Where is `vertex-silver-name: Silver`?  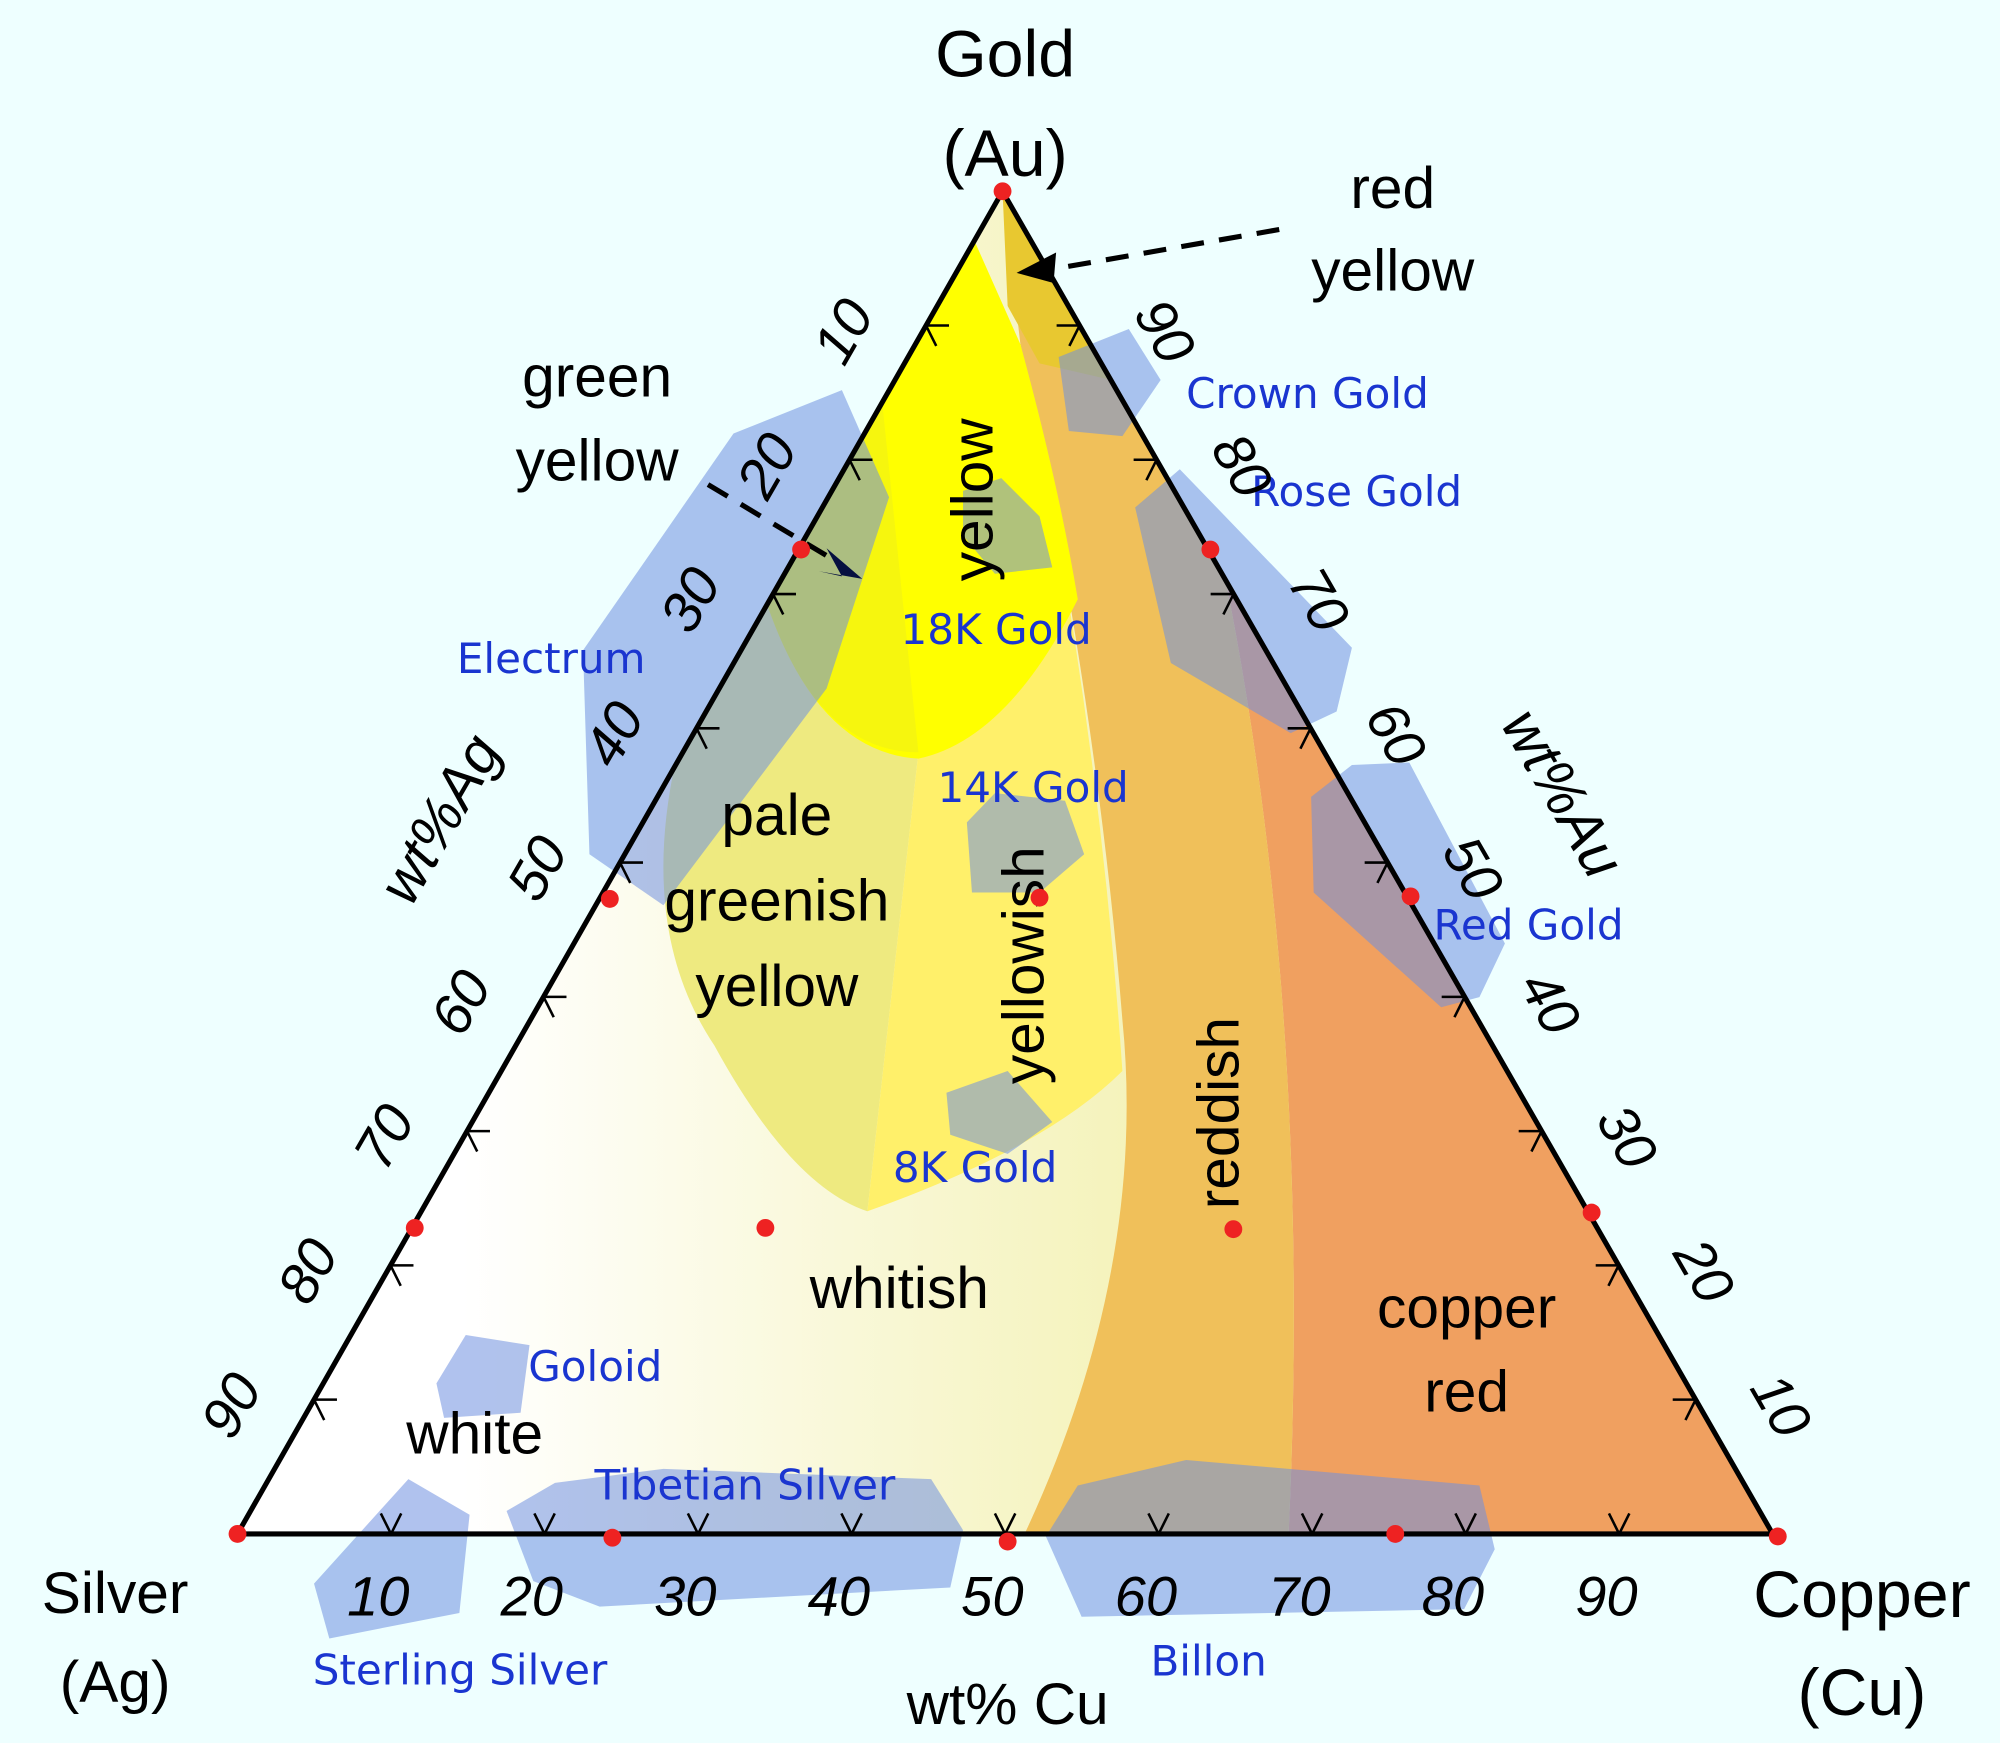 vertex-silver-name: Silver is located at coordinates (115, 1593).